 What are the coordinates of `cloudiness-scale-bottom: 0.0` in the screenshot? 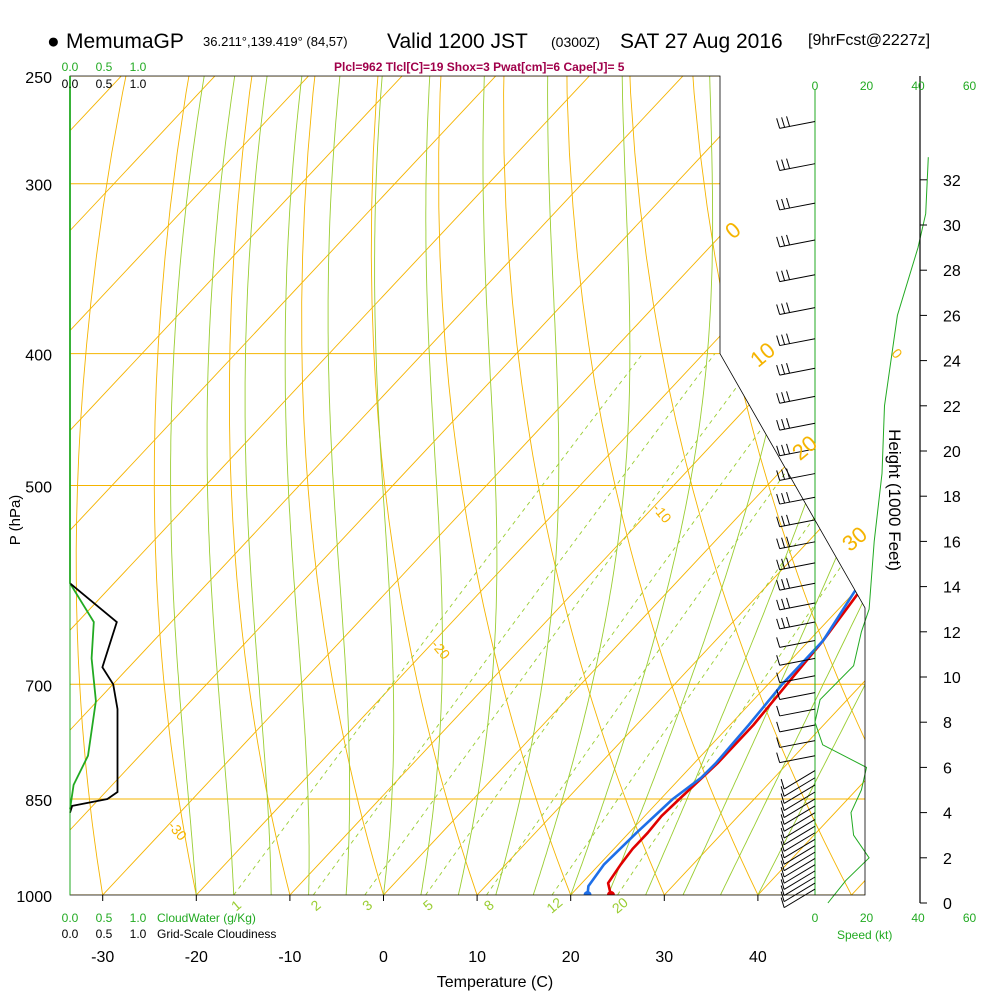 It's located at (70, 934).